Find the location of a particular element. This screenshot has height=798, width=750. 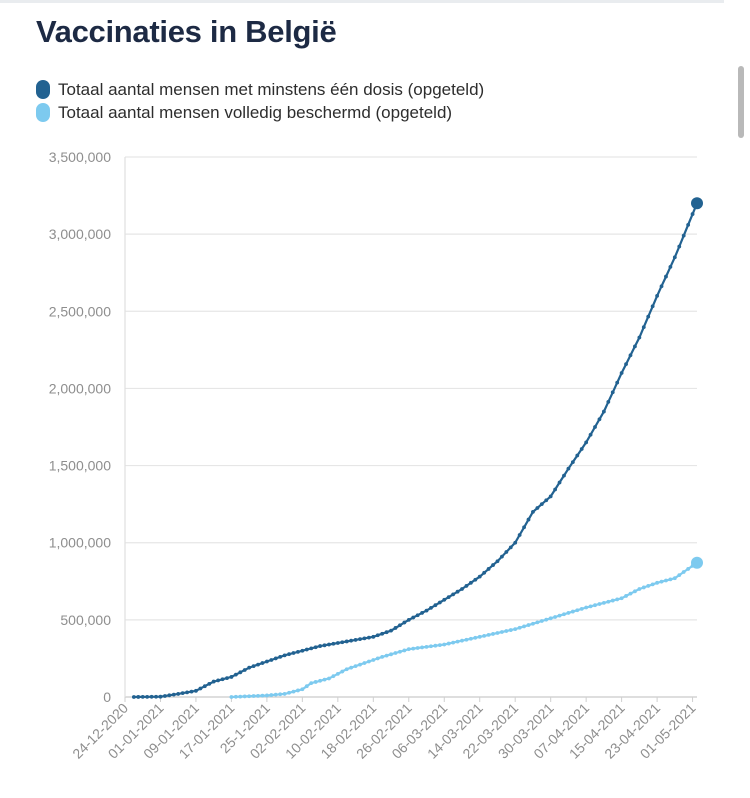

y-tick-label: 3,000,000 is located at coordinates (80, 234).